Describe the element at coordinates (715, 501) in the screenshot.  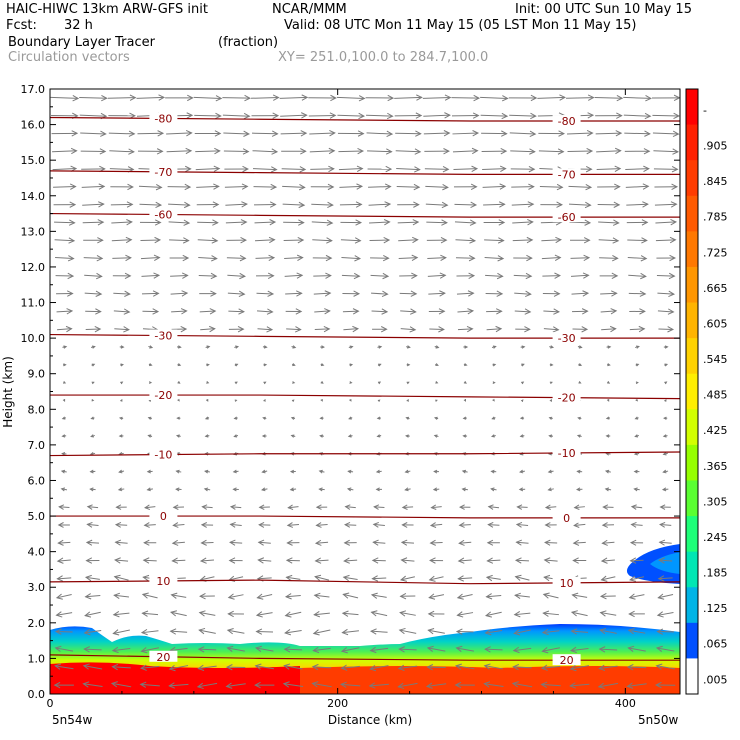
I see `colorbar-label: .305` at that location.